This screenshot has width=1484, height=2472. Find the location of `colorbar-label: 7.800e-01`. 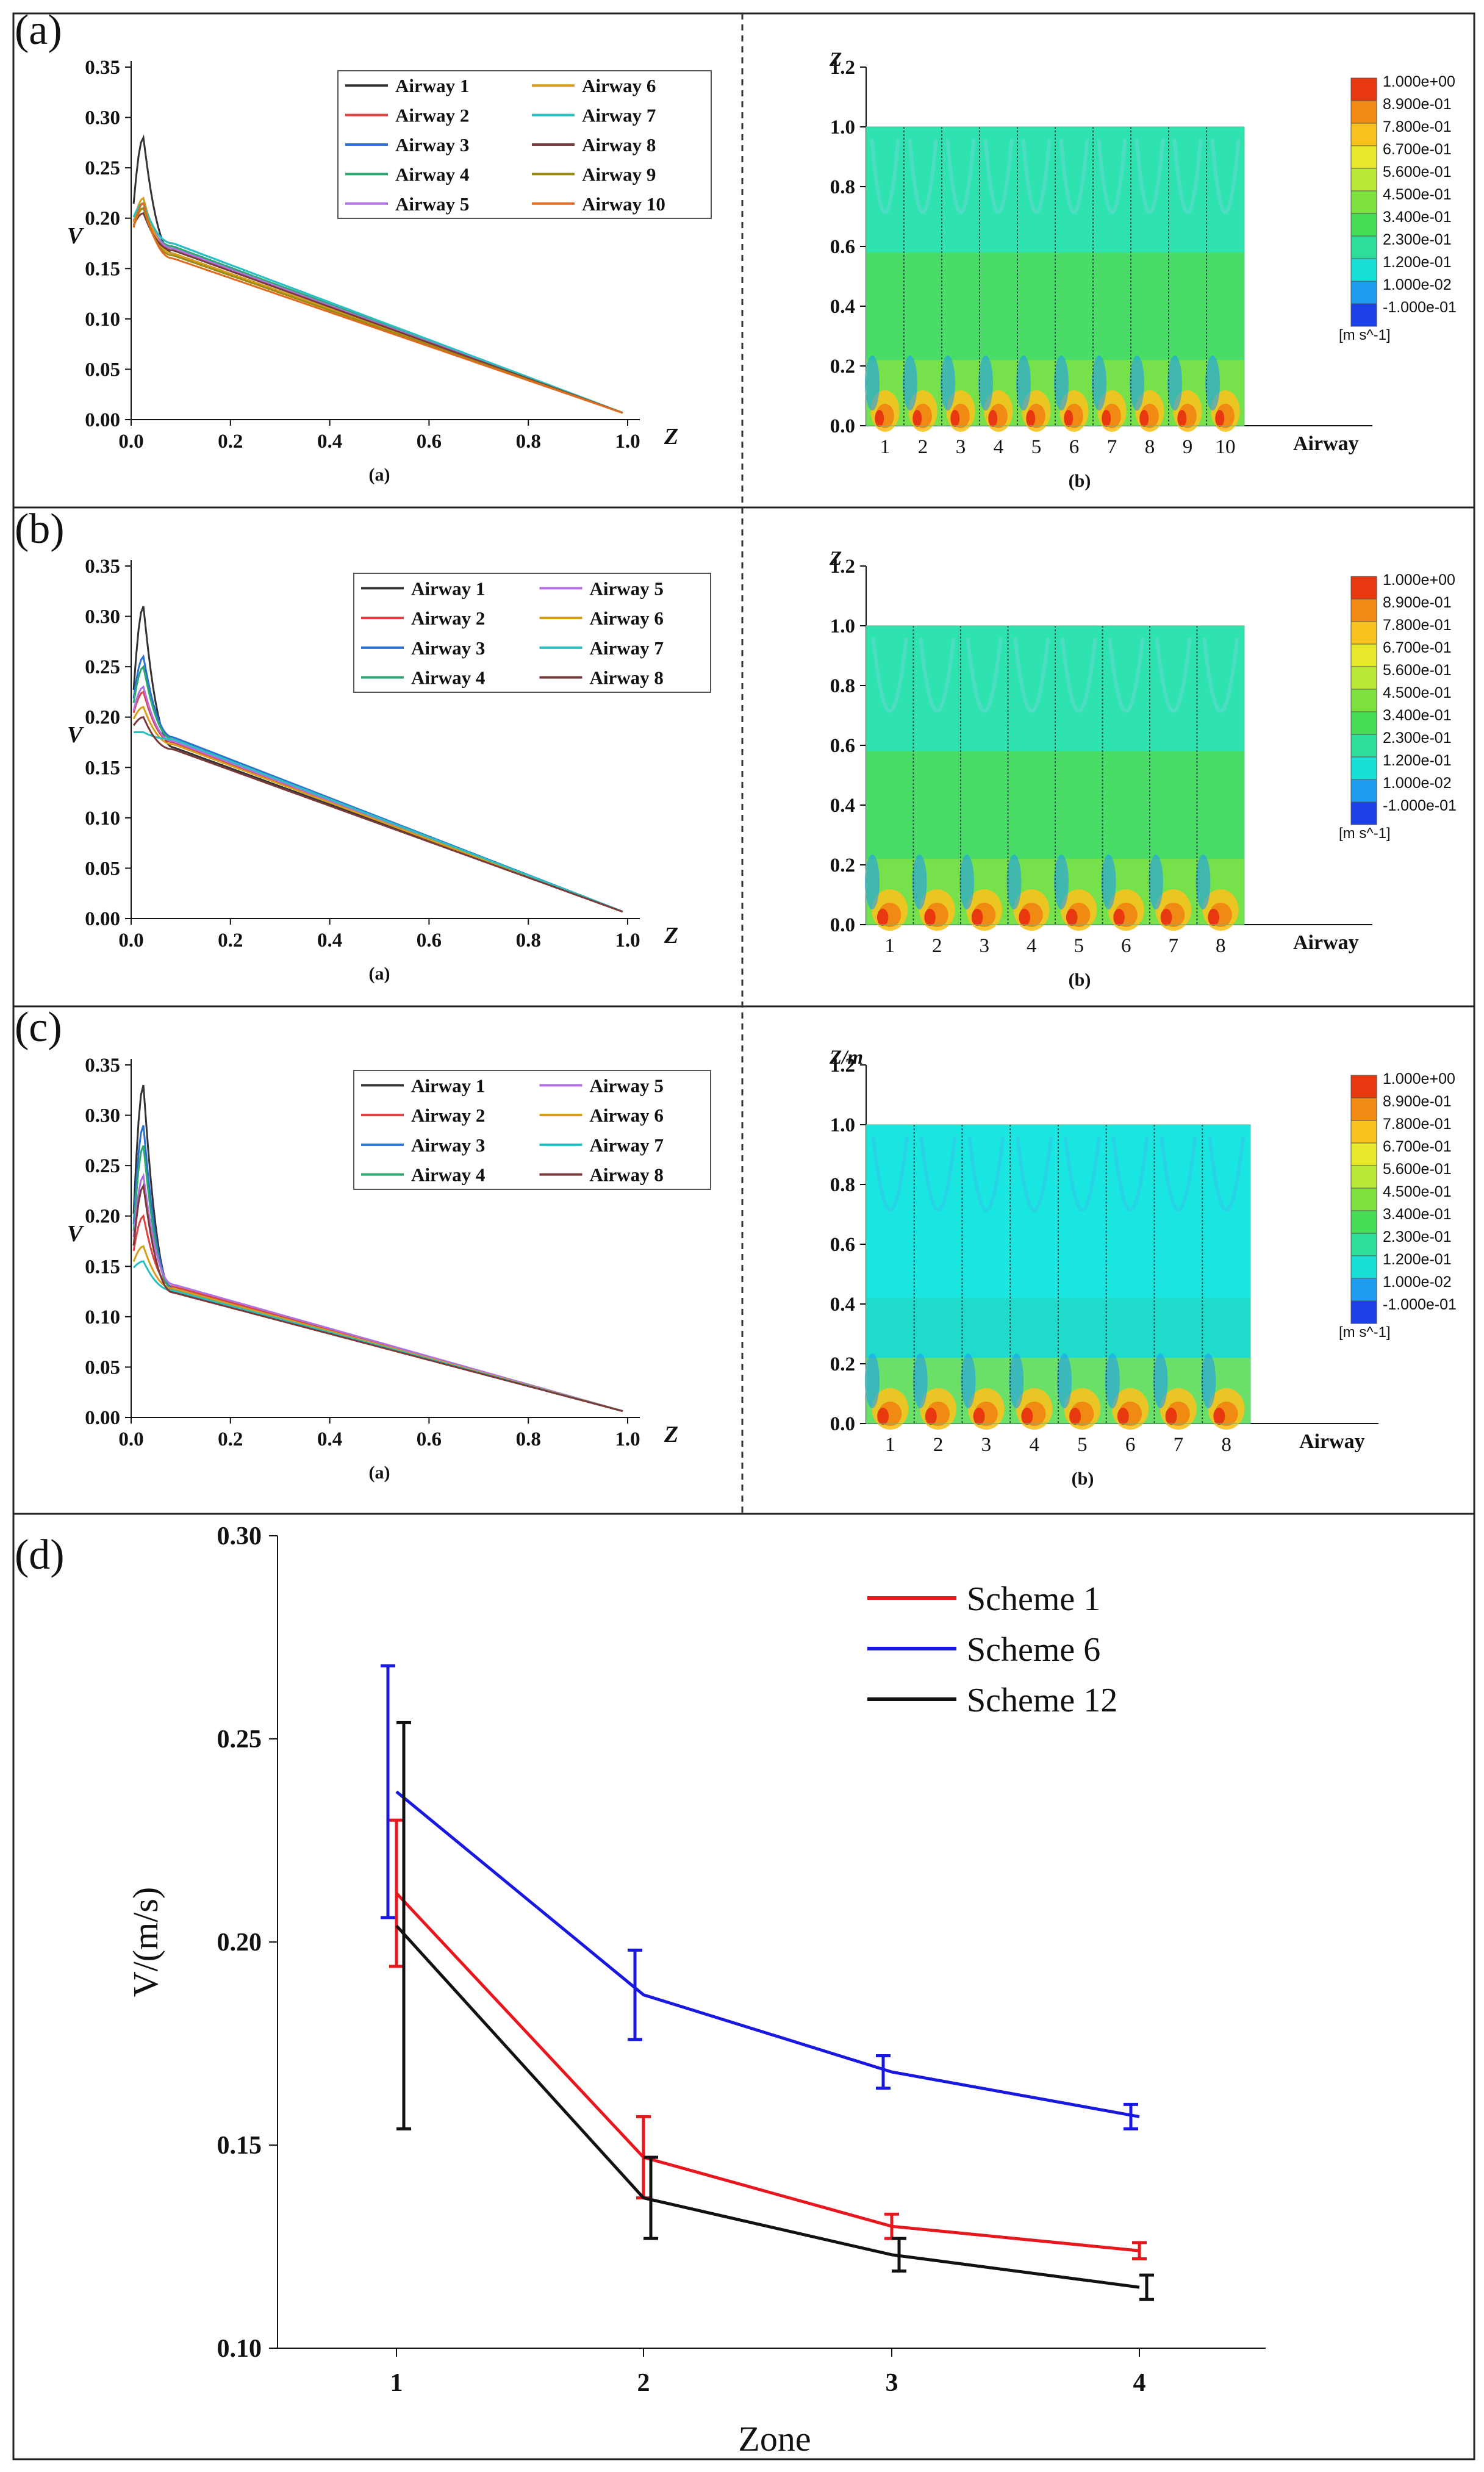

colorbar-label: 7.800e-01 is located at coordinates (1417, 1124).